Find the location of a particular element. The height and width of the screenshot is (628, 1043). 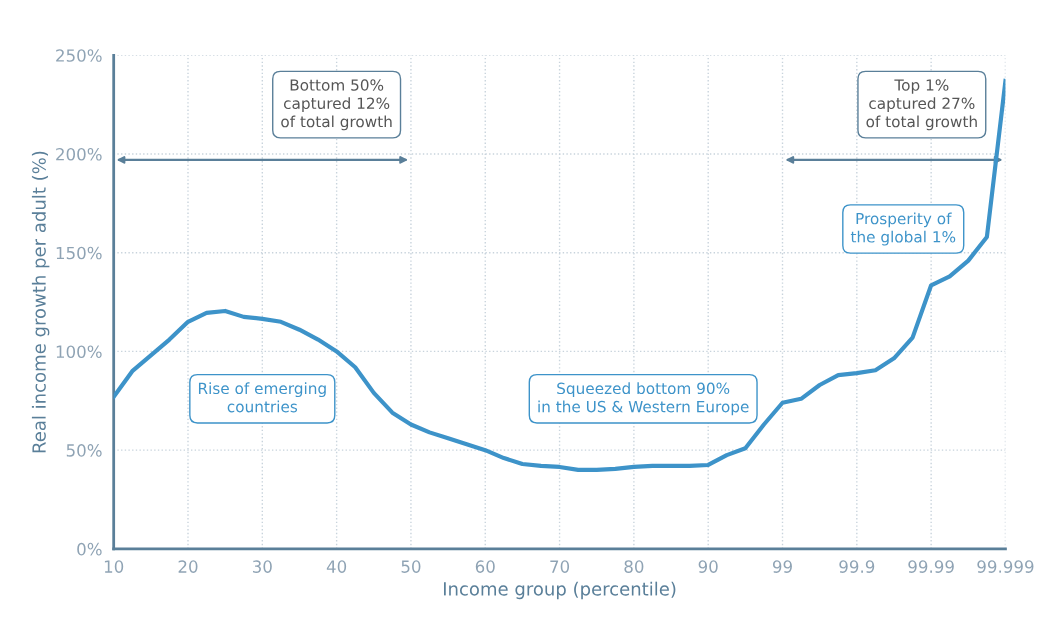

annotation: Squeezed bottom 90% in the US & Western Europe is located at coordinates (643, 399).